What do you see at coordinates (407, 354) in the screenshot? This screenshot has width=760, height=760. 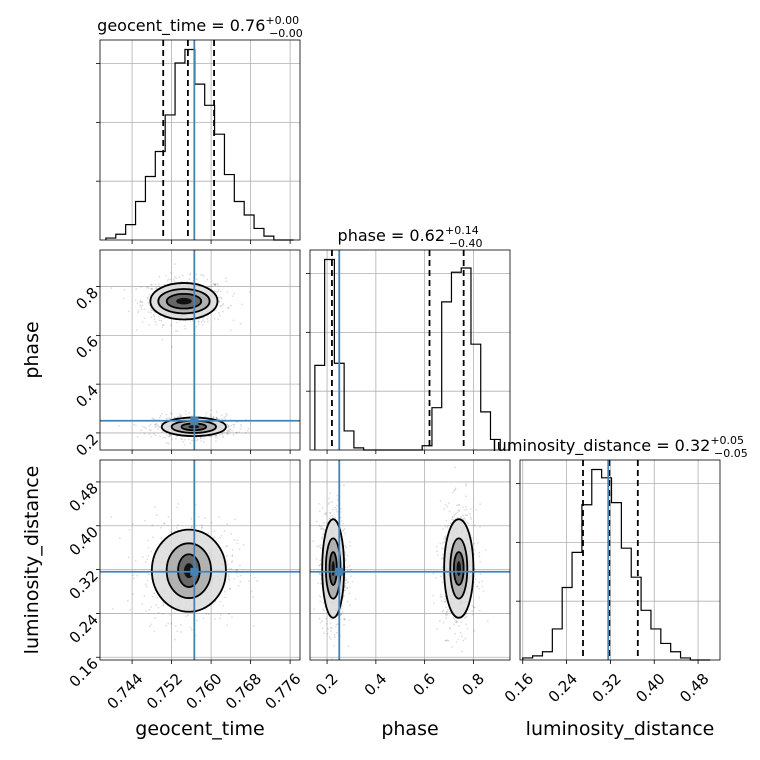 I see `histogram-phase` at bounding box center [407, 354].